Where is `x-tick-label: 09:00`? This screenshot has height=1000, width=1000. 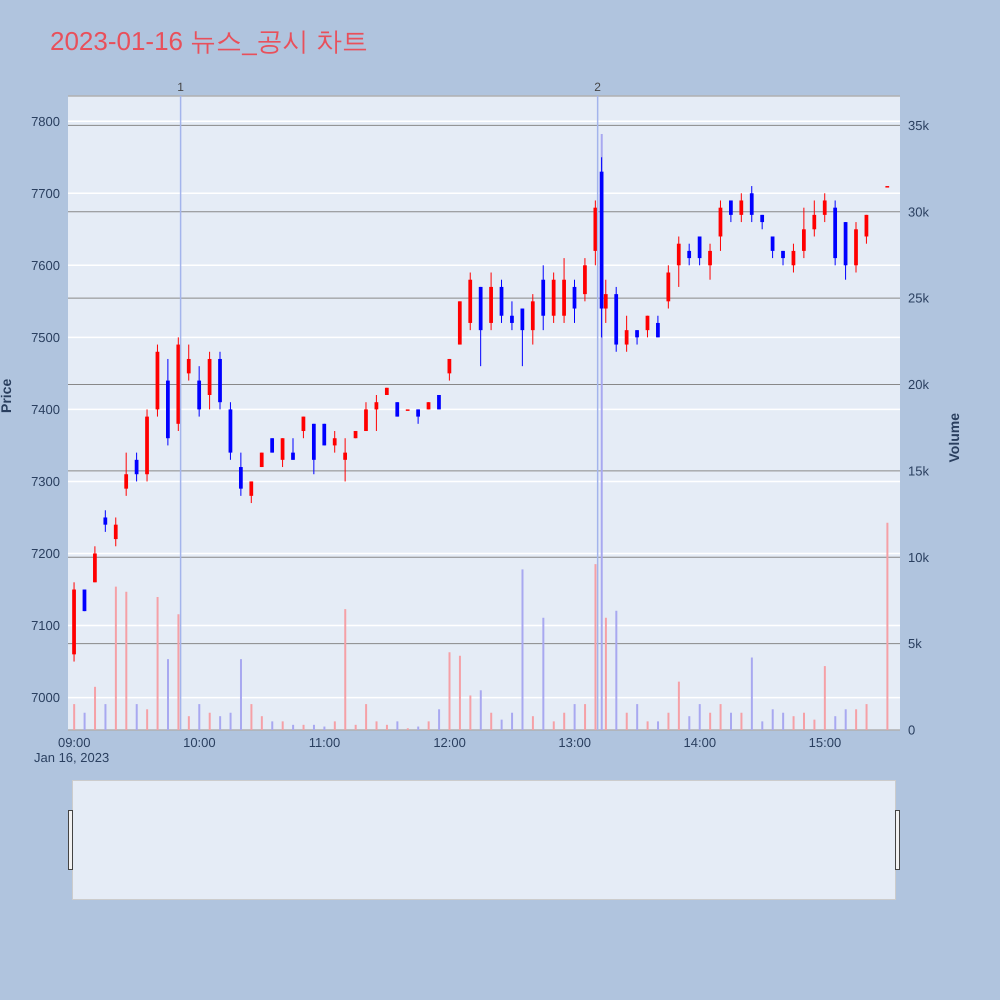
x-tick-label: 09:00 is located at coordinates (74, 742).